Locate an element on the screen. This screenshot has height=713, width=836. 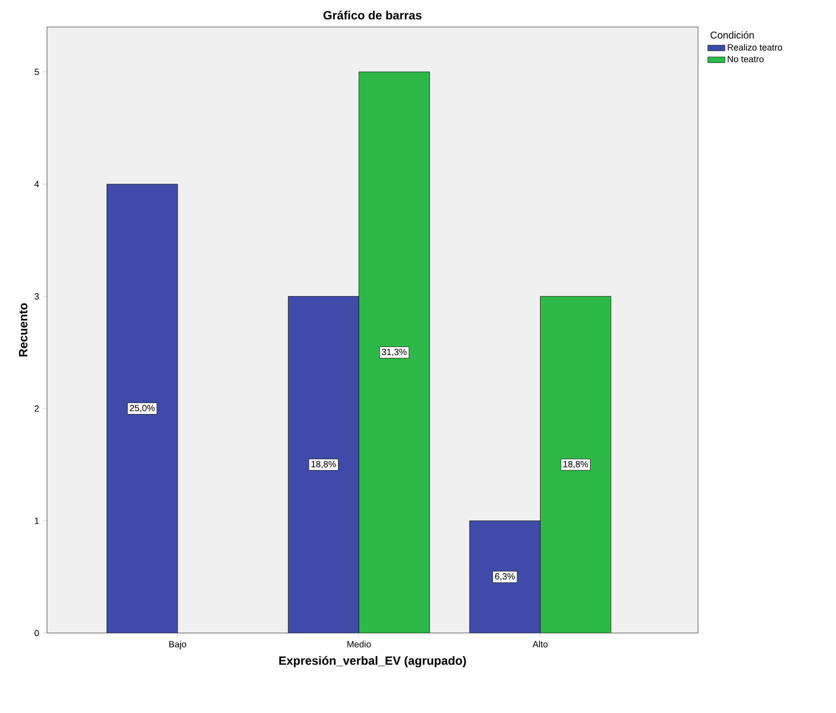
annotation: 6,3% is located at coordinates (505, 577).